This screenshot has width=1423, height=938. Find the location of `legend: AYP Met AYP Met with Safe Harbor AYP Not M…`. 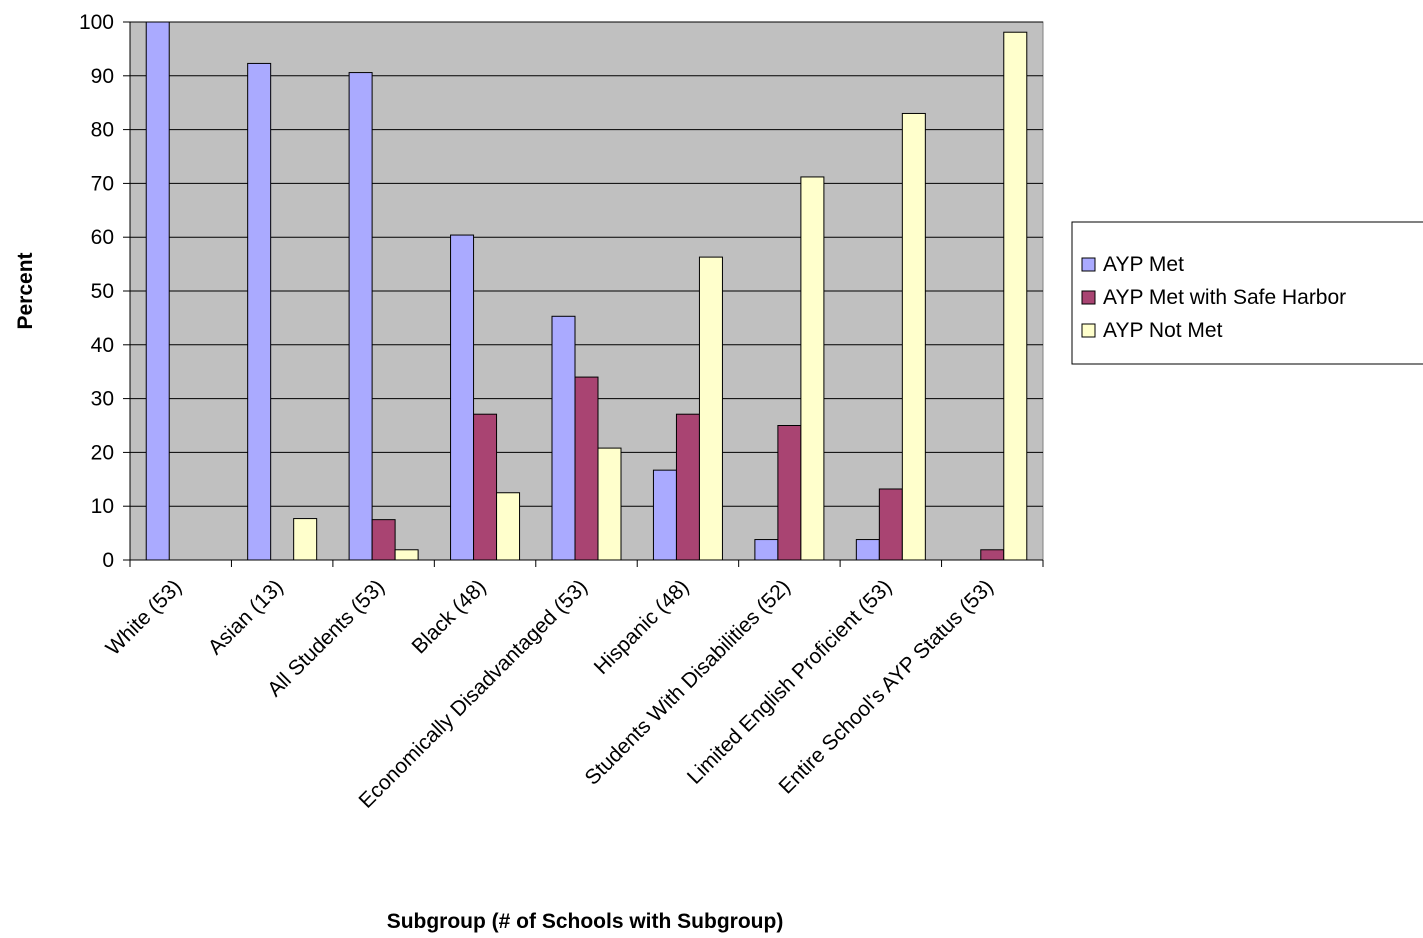

legend: AYP Met AYP Met with Safe Harbor AYP Not M… is located at coordinates (1247, 293).